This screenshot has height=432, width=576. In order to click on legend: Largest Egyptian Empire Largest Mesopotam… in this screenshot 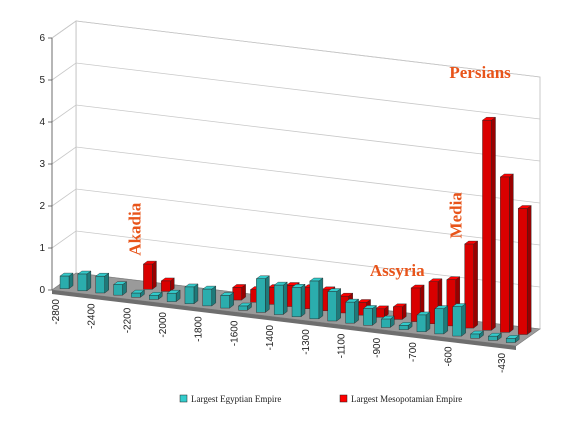, I will do `click(320, 399)`.